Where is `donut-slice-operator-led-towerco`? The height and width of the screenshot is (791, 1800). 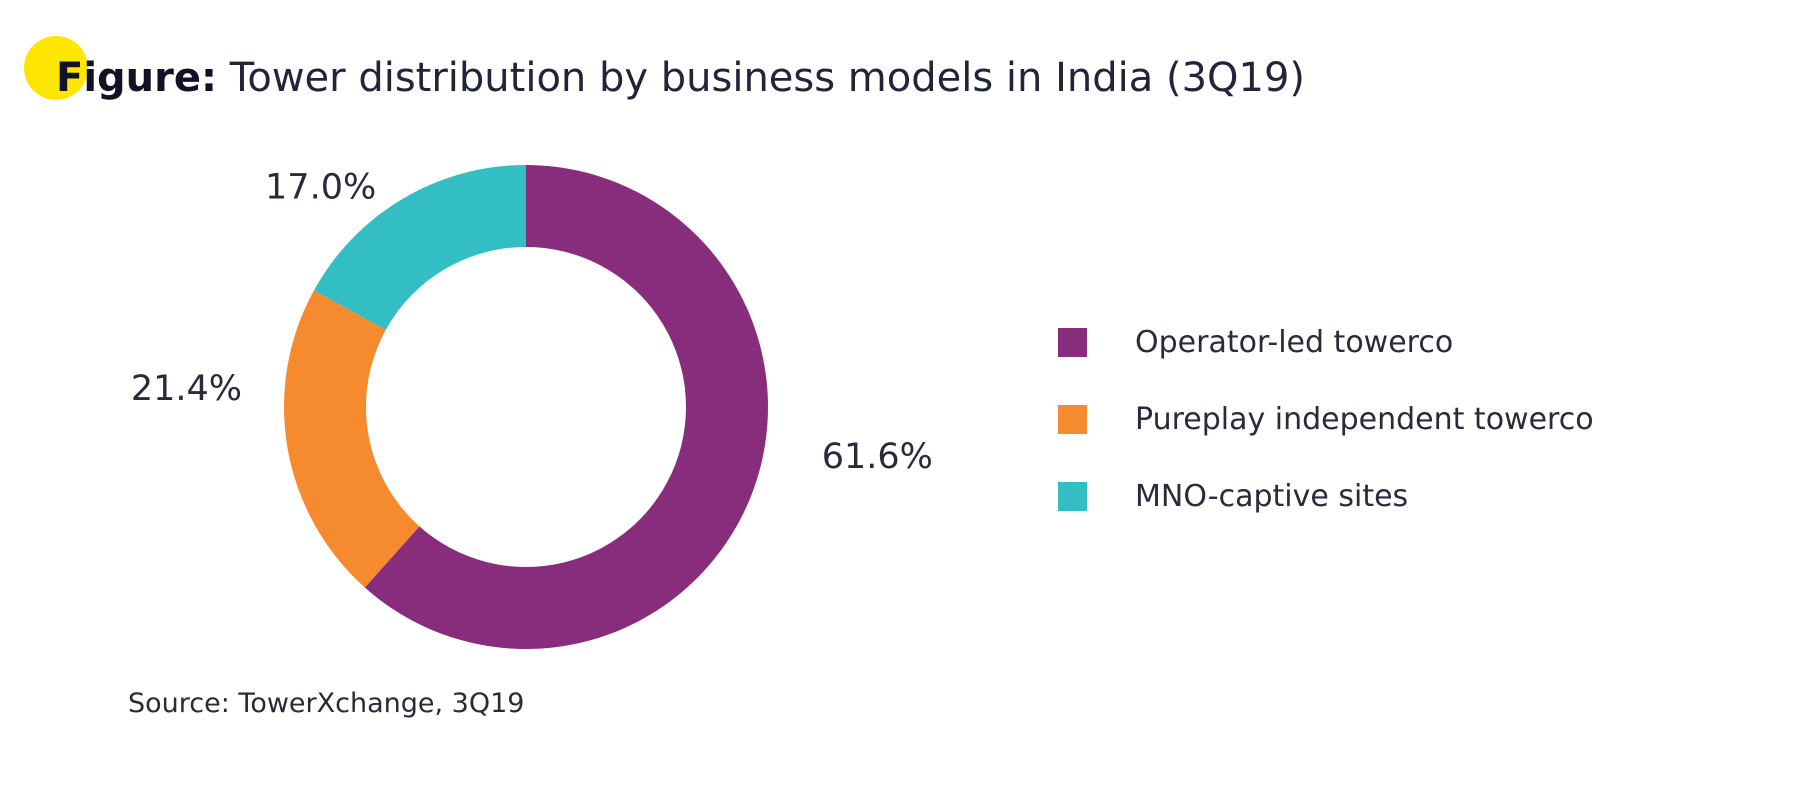
donut-slice-operator-led-towerco is located at coordinates (566, 407).